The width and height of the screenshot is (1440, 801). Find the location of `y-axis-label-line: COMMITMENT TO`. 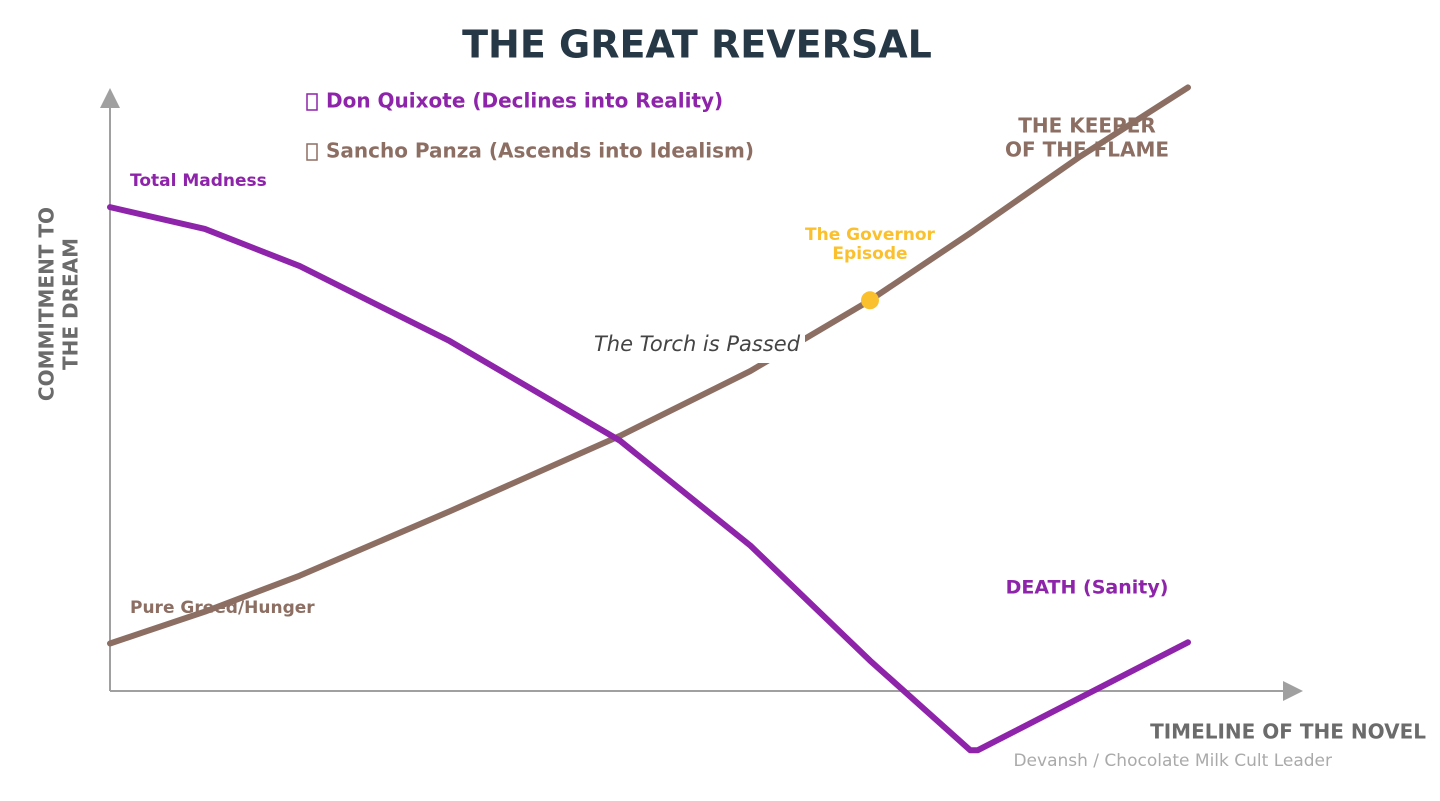

y-axis-label-line: COMMITMENT TO is located at coordinates (47, 304).